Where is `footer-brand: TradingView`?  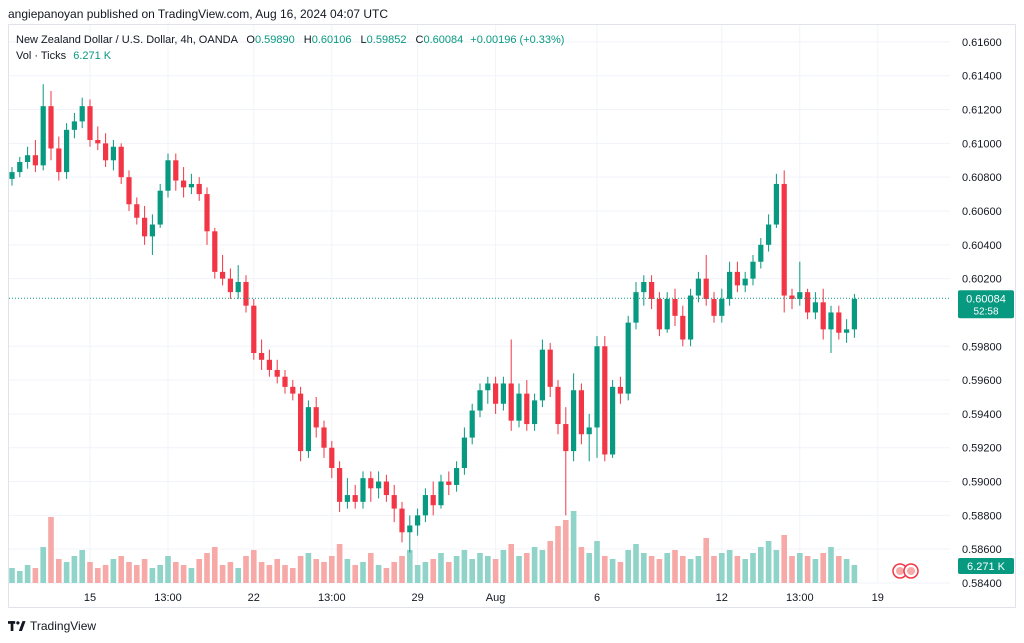 footer-brand: TradingView is located at coordinates (52, 626).